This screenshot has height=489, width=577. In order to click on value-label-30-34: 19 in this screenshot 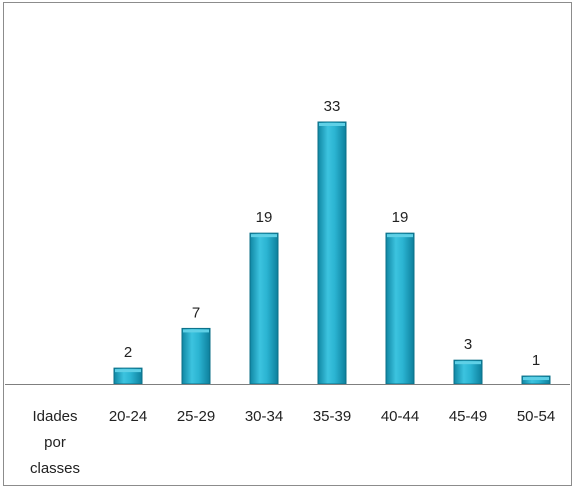, I will do `click(264, 217)`.